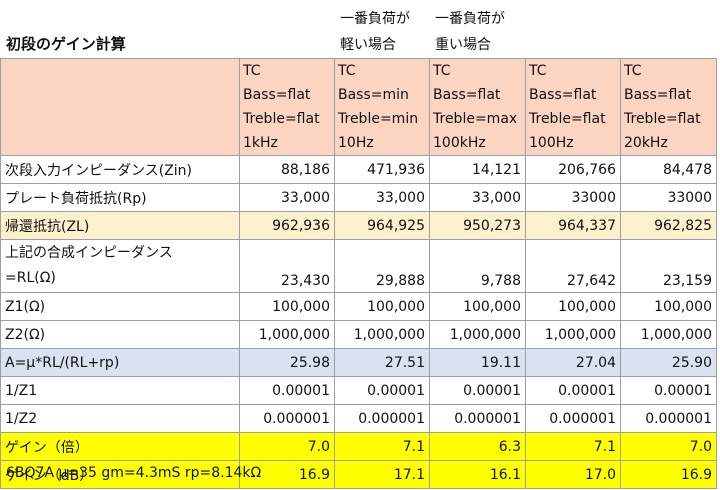 This screenshot has width=720, height=490. Describe the element at coordinates (368, 45) in the screenshot. I see `note-line: 軽い場合` at that location.